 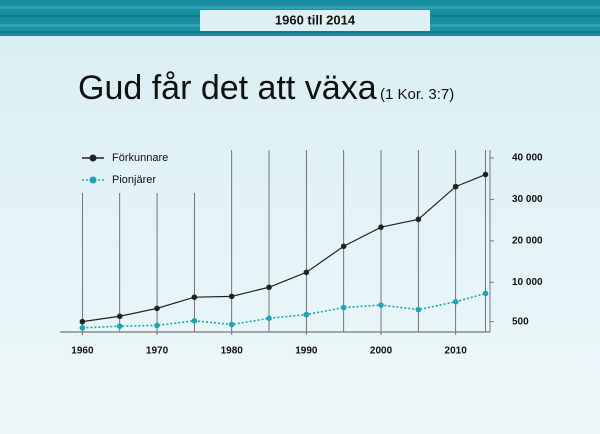 I want to click on chart-subtitle: (1 Kor. 3:7), so click(x=417, y=94).